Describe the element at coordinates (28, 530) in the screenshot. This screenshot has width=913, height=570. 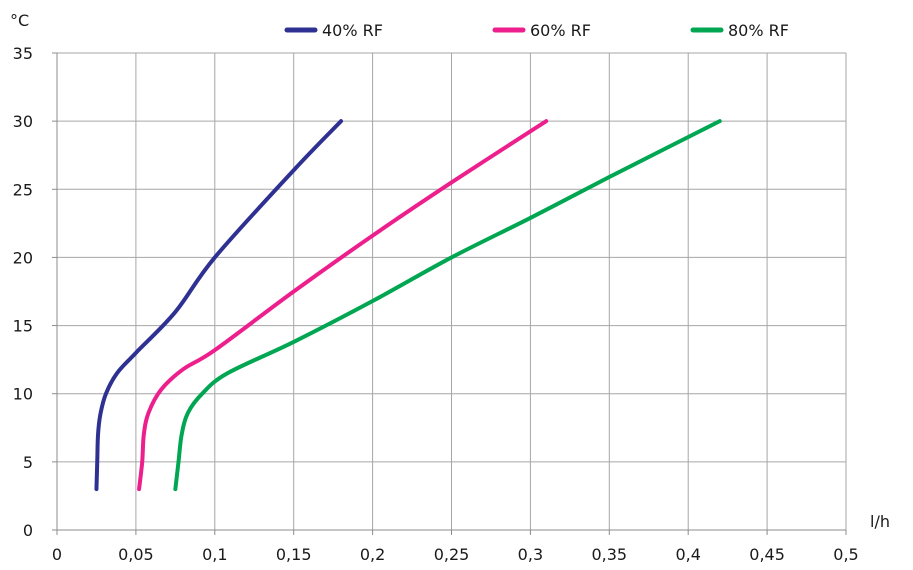
I see `y-tick-label: 0` at that location.